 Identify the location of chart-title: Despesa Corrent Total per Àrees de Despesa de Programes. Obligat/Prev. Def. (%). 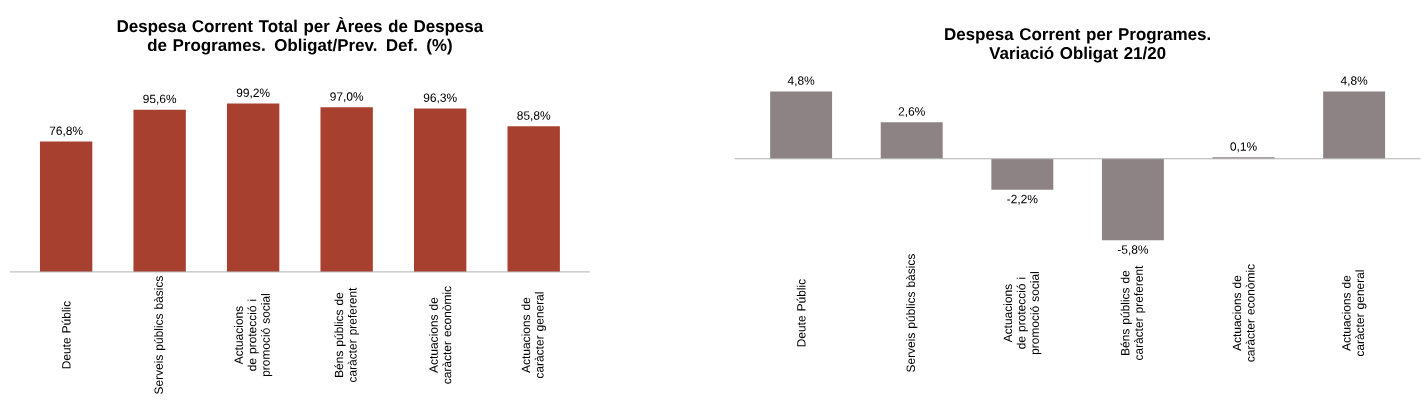
(300, 36).